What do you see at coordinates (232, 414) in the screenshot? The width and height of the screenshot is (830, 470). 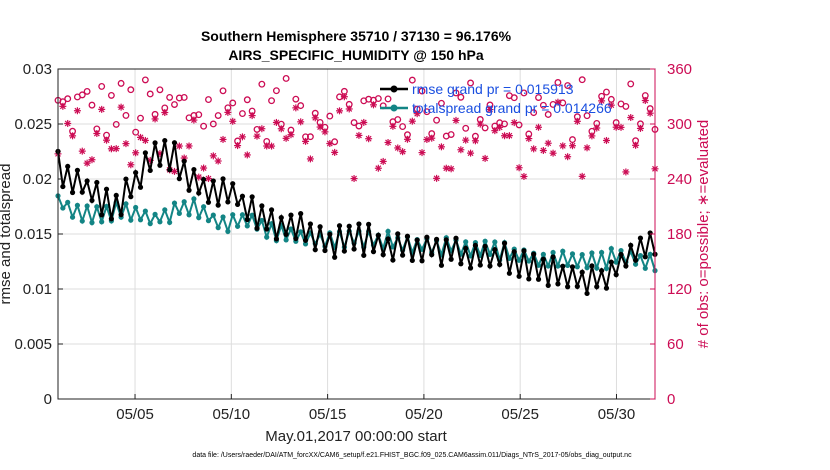 I see `x-tick-label: 05/10` at bounding box center [232, 414].